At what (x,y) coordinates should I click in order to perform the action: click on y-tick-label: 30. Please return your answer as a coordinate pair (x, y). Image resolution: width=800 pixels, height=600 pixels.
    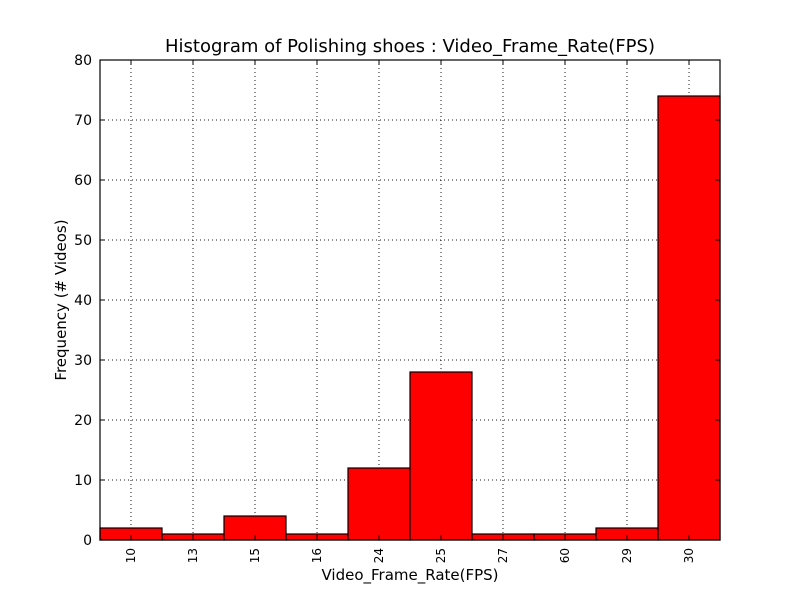
    Looking at the image, I should click on (83, 361).